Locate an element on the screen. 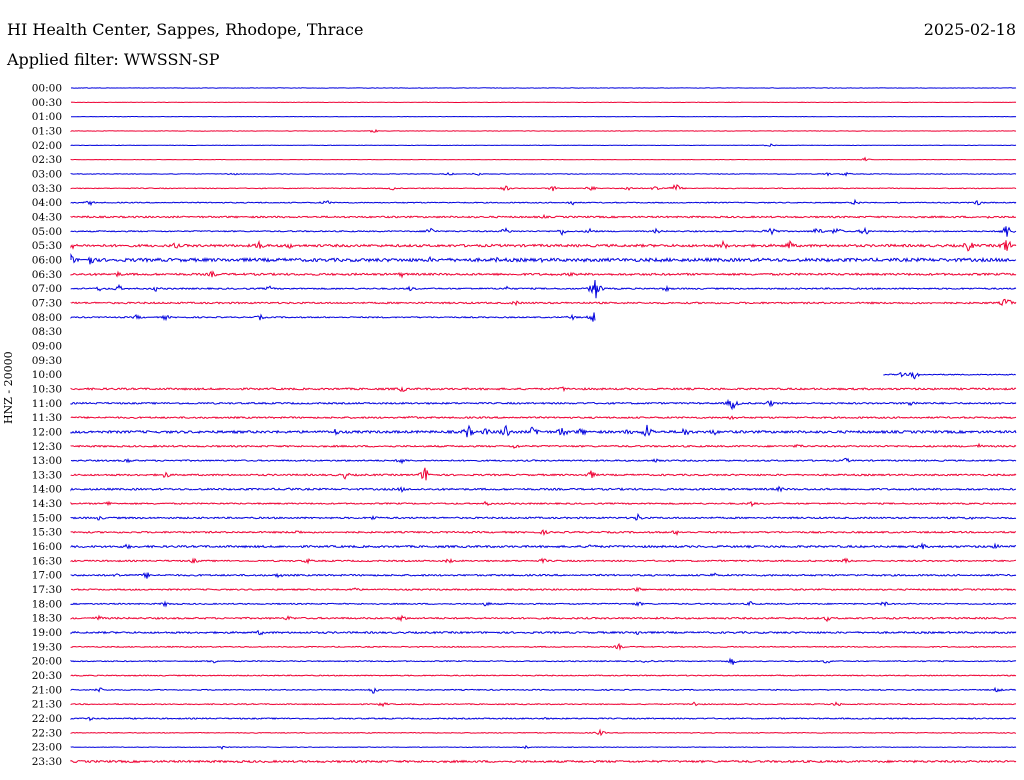  time-tick-label: 07:30 is located at coordinates (47, 303).